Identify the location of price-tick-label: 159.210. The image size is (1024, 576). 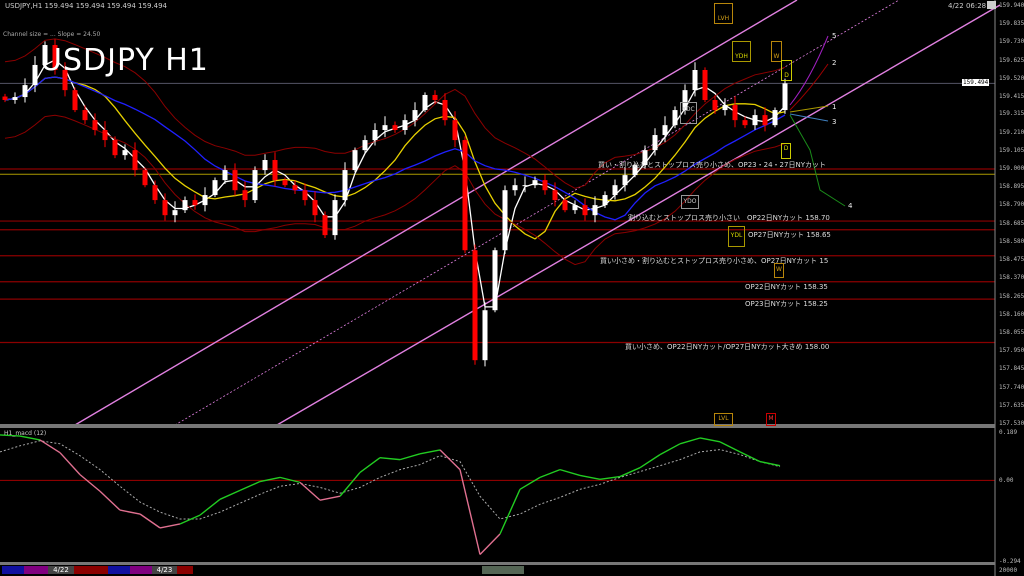
(1011, 132).